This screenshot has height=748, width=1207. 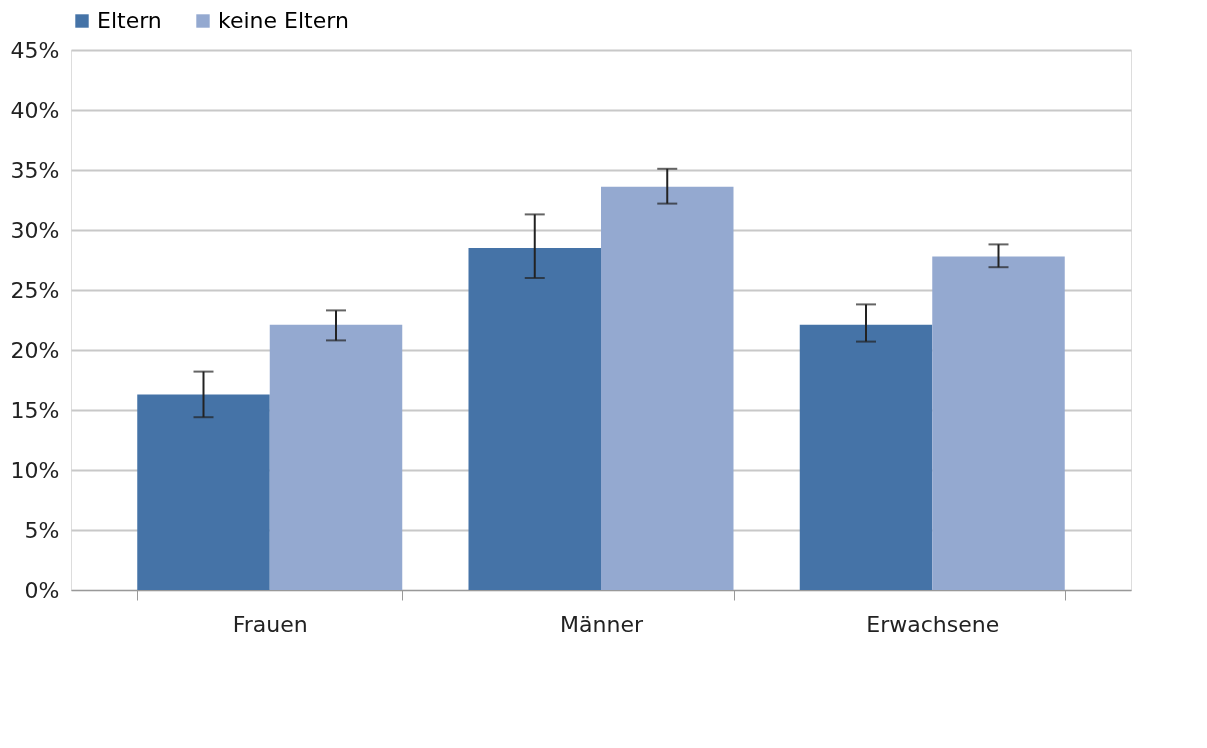 What do you see at coordinates (42, 590) in the screenshot?
I see `y-tick-label: 0%` at bounding box center [42, 590].